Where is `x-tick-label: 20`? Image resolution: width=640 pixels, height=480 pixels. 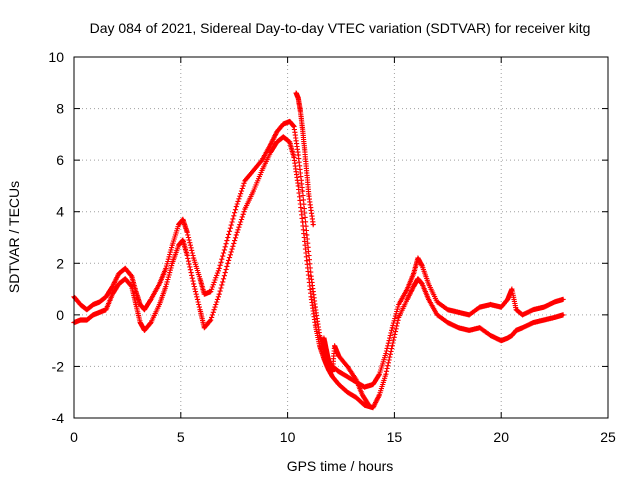 x-tick-label: 20 is located at coordinates (501, 437).